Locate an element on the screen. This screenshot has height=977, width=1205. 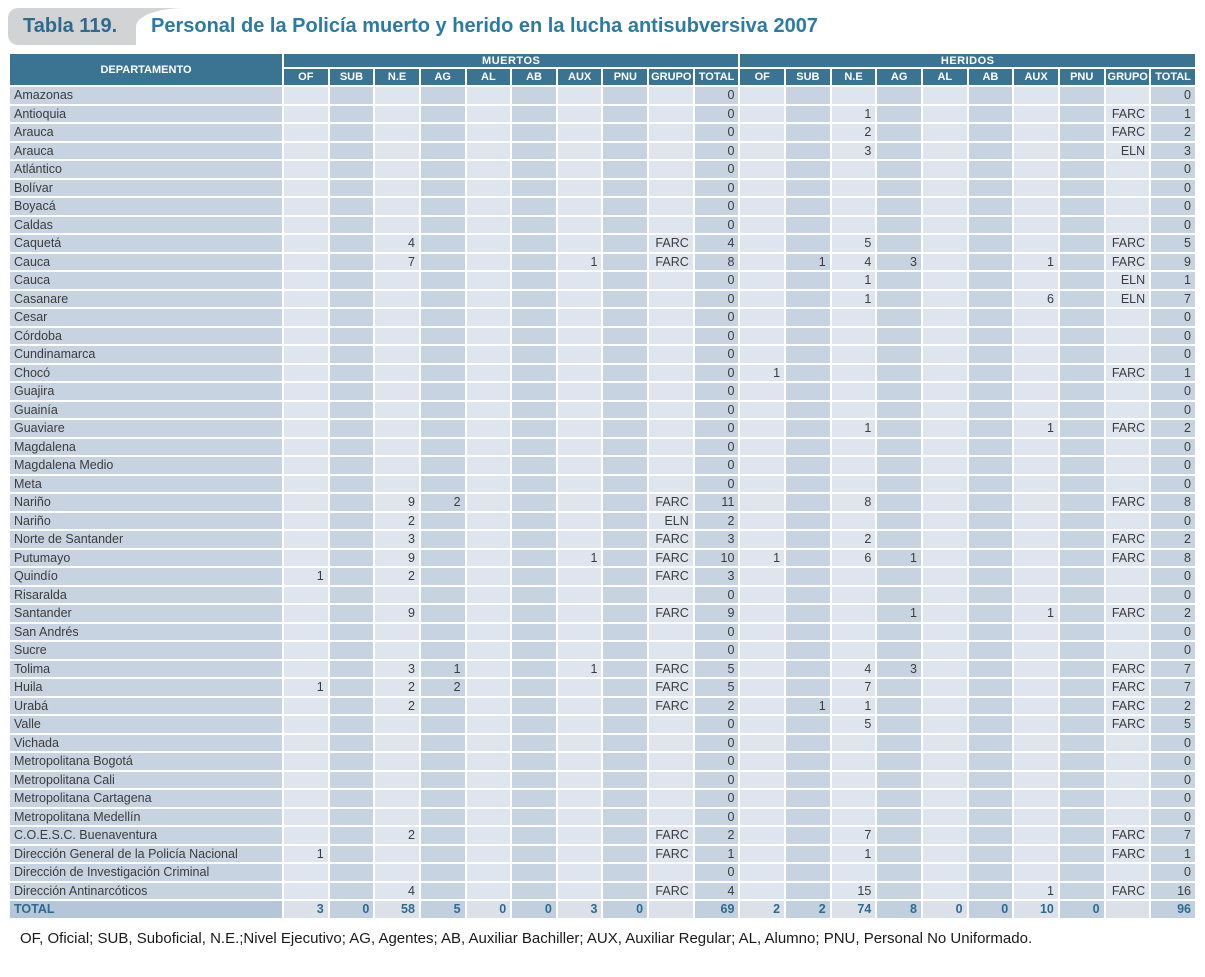
cell-heridos-total: 2 is located at coordinates (1173, 613).